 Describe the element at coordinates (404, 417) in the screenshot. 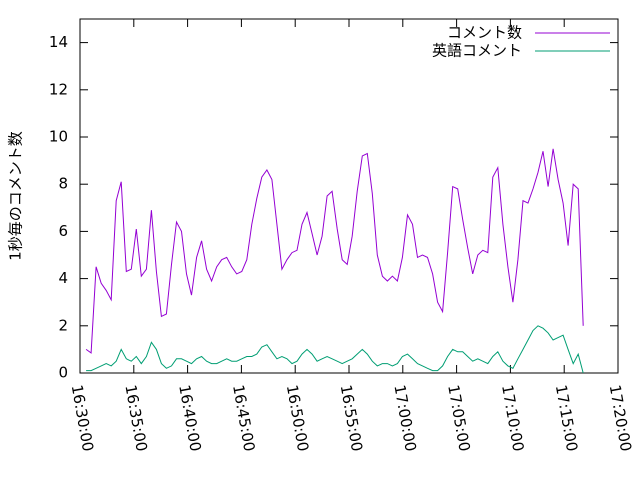

I see `x-tick-label: 17:00:00` at that location.